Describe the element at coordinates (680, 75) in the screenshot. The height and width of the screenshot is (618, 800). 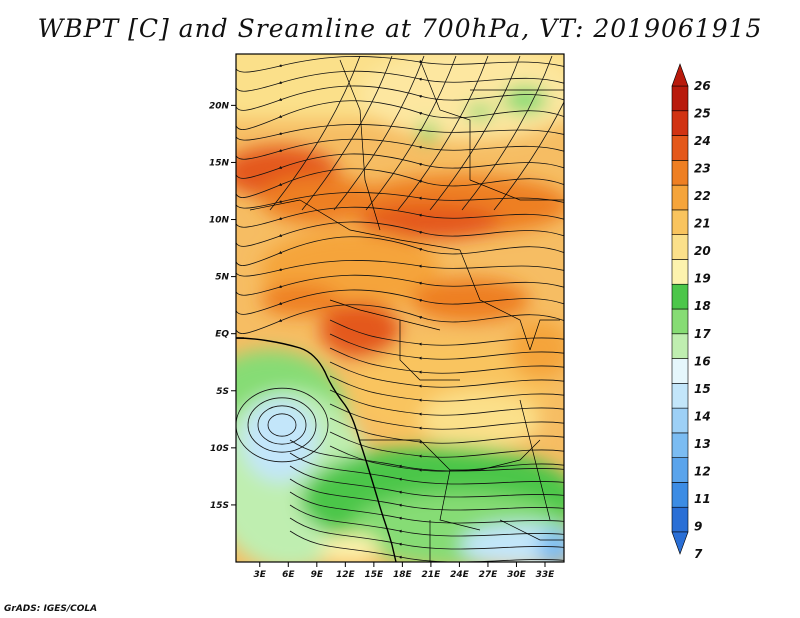
I see `colorbar-max-arrow` at that location.